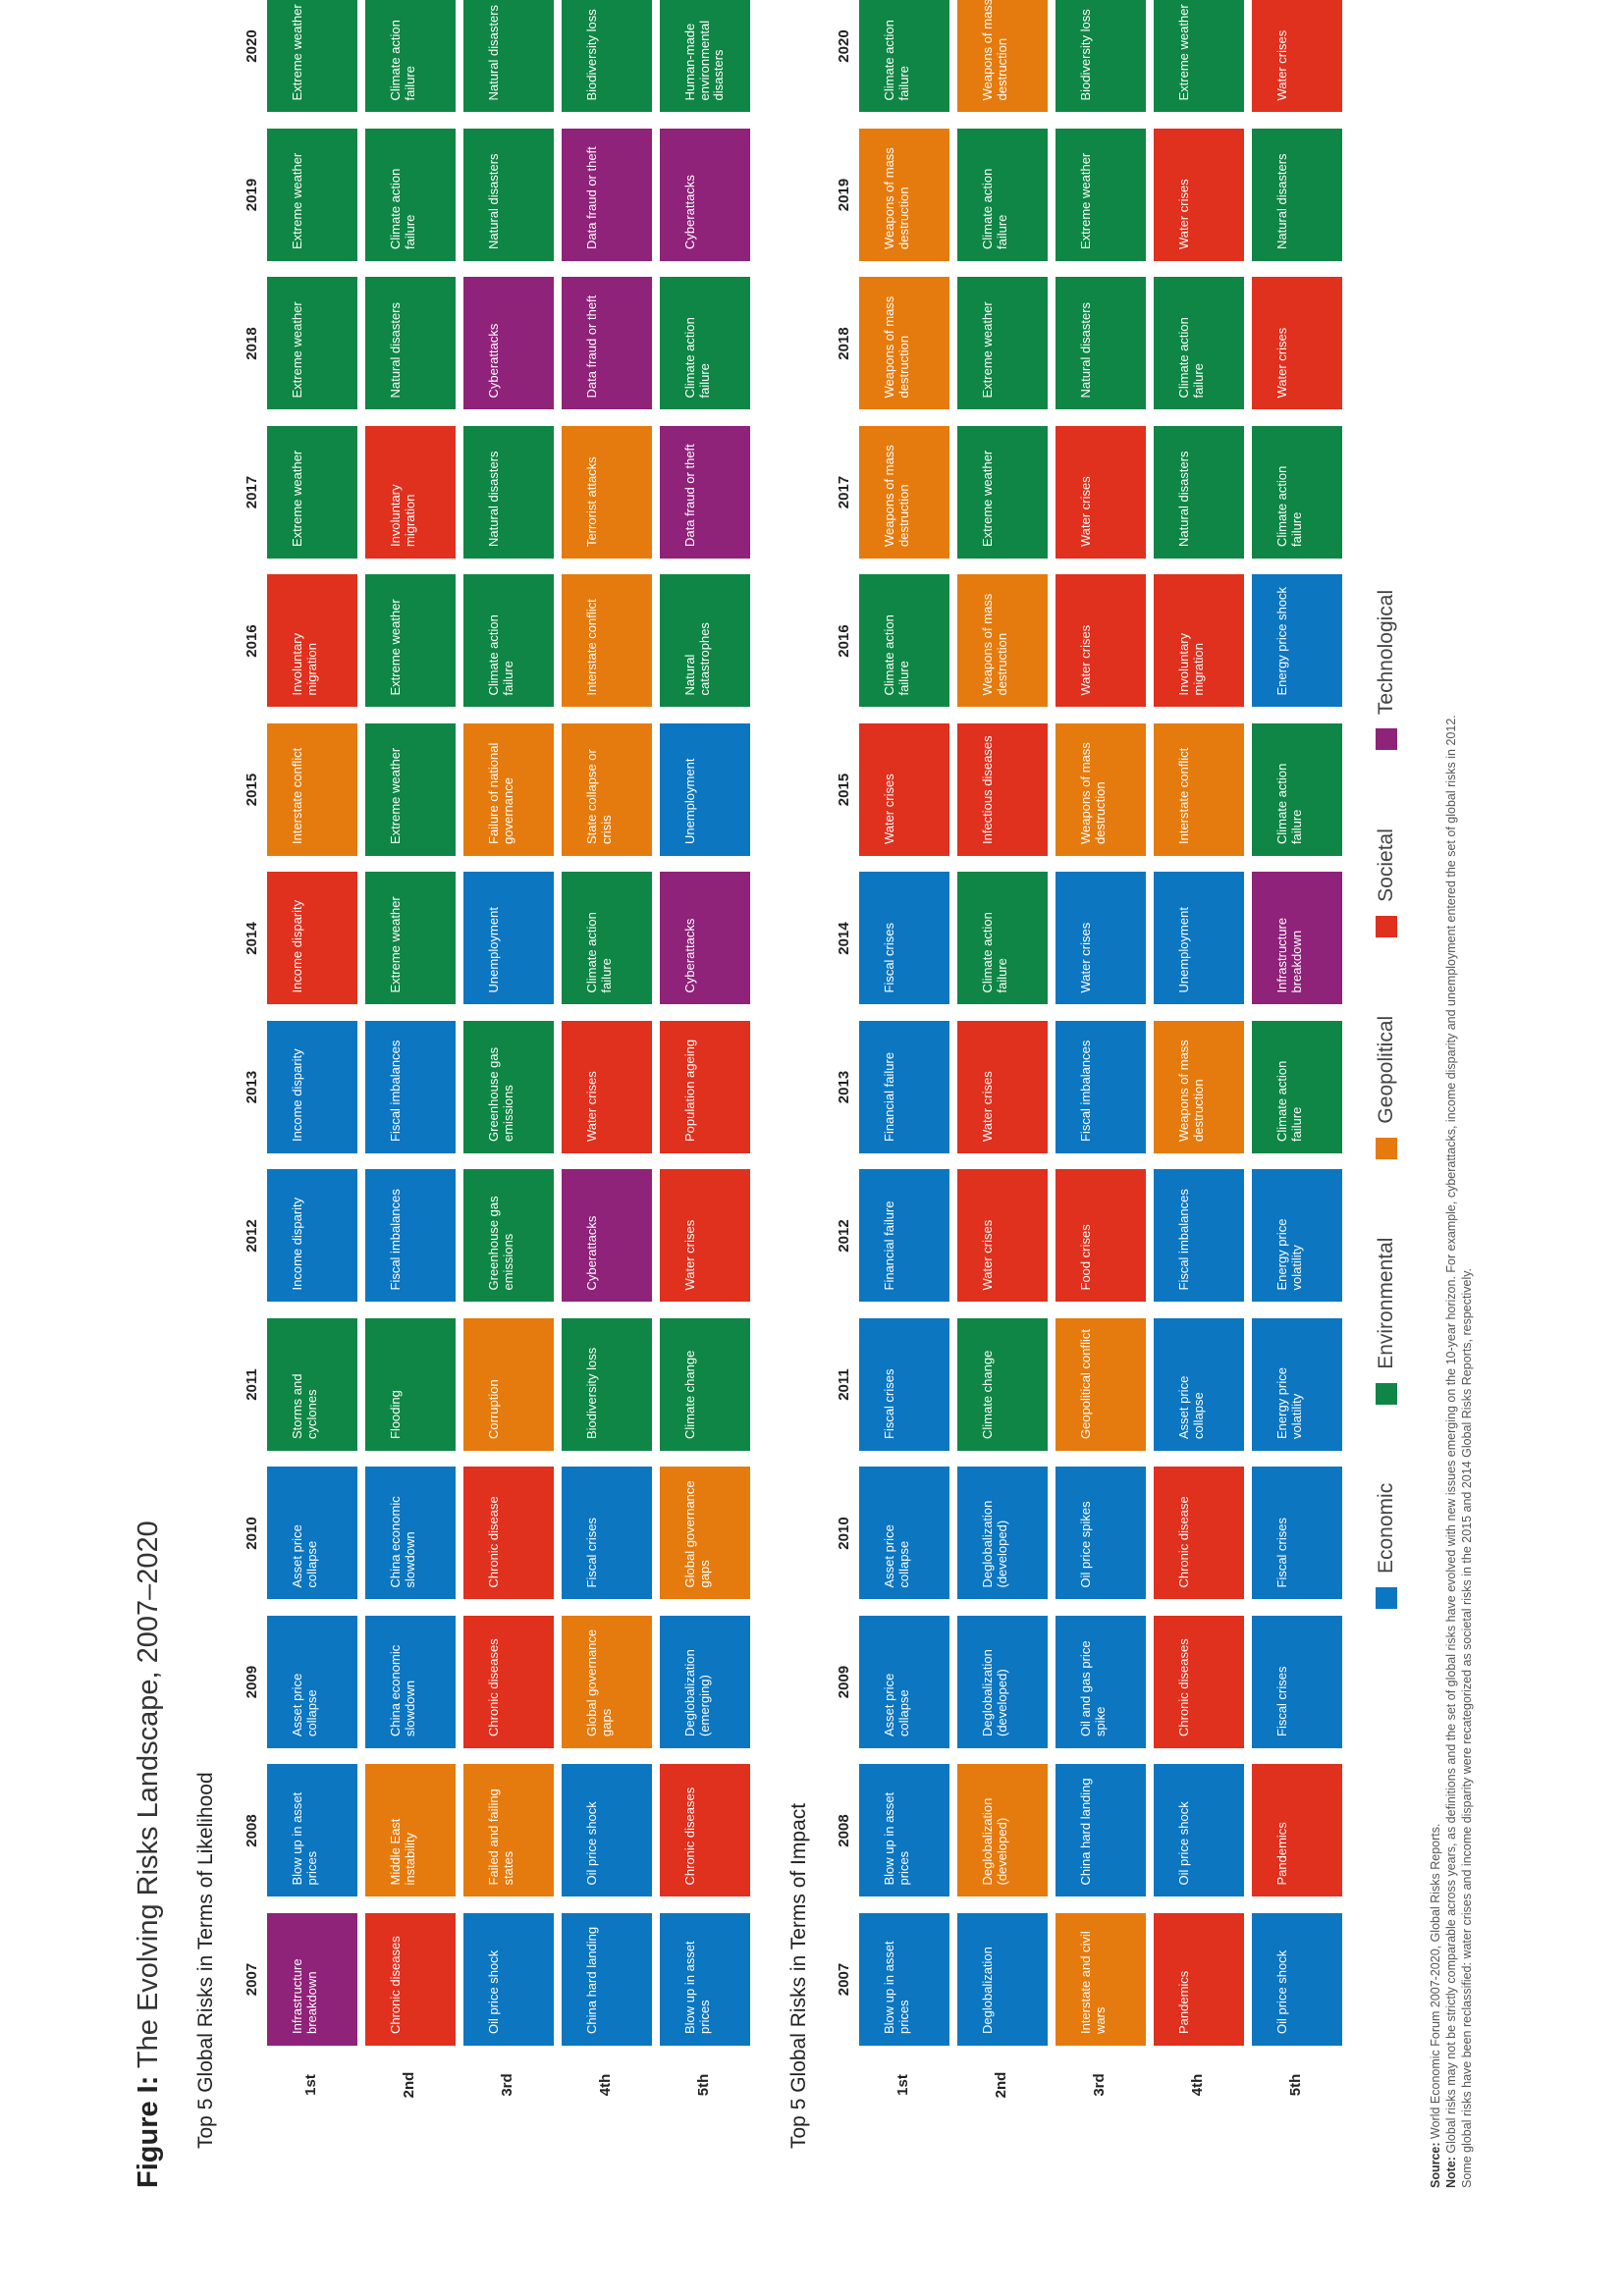 This screenshot has width=1624, height=2296. What do you see at coordinates (798, 1975) in the screenshot?
I see `impact-section-title: Top 5 Global Risks in Terms of Impact` at bounding box center [798, 1975].